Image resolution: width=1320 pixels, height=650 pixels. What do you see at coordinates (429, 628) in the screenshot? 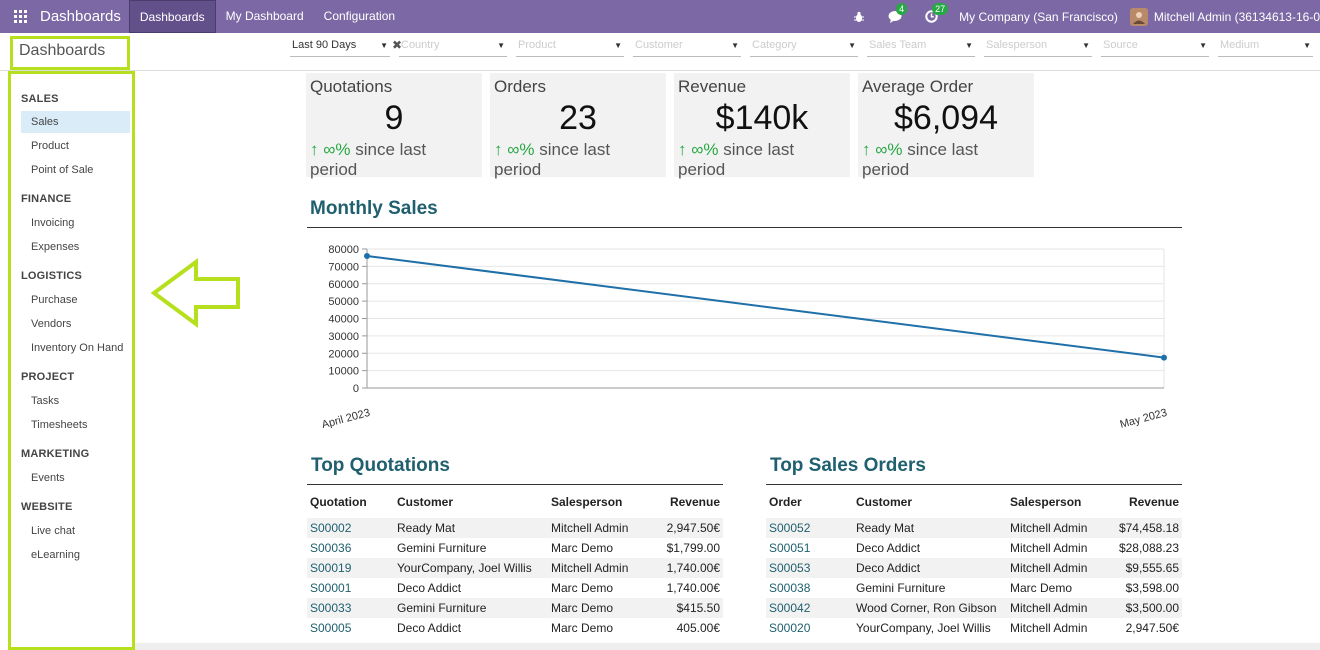
I see `customer-cell: Deco Addict` at bounding box center [429, 628].